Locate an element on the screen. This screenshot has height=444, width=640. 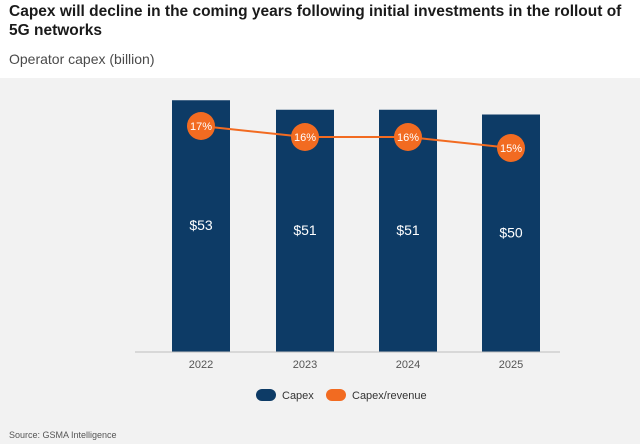
x-tick-label: 2024 is located at coordinates (408, 365).